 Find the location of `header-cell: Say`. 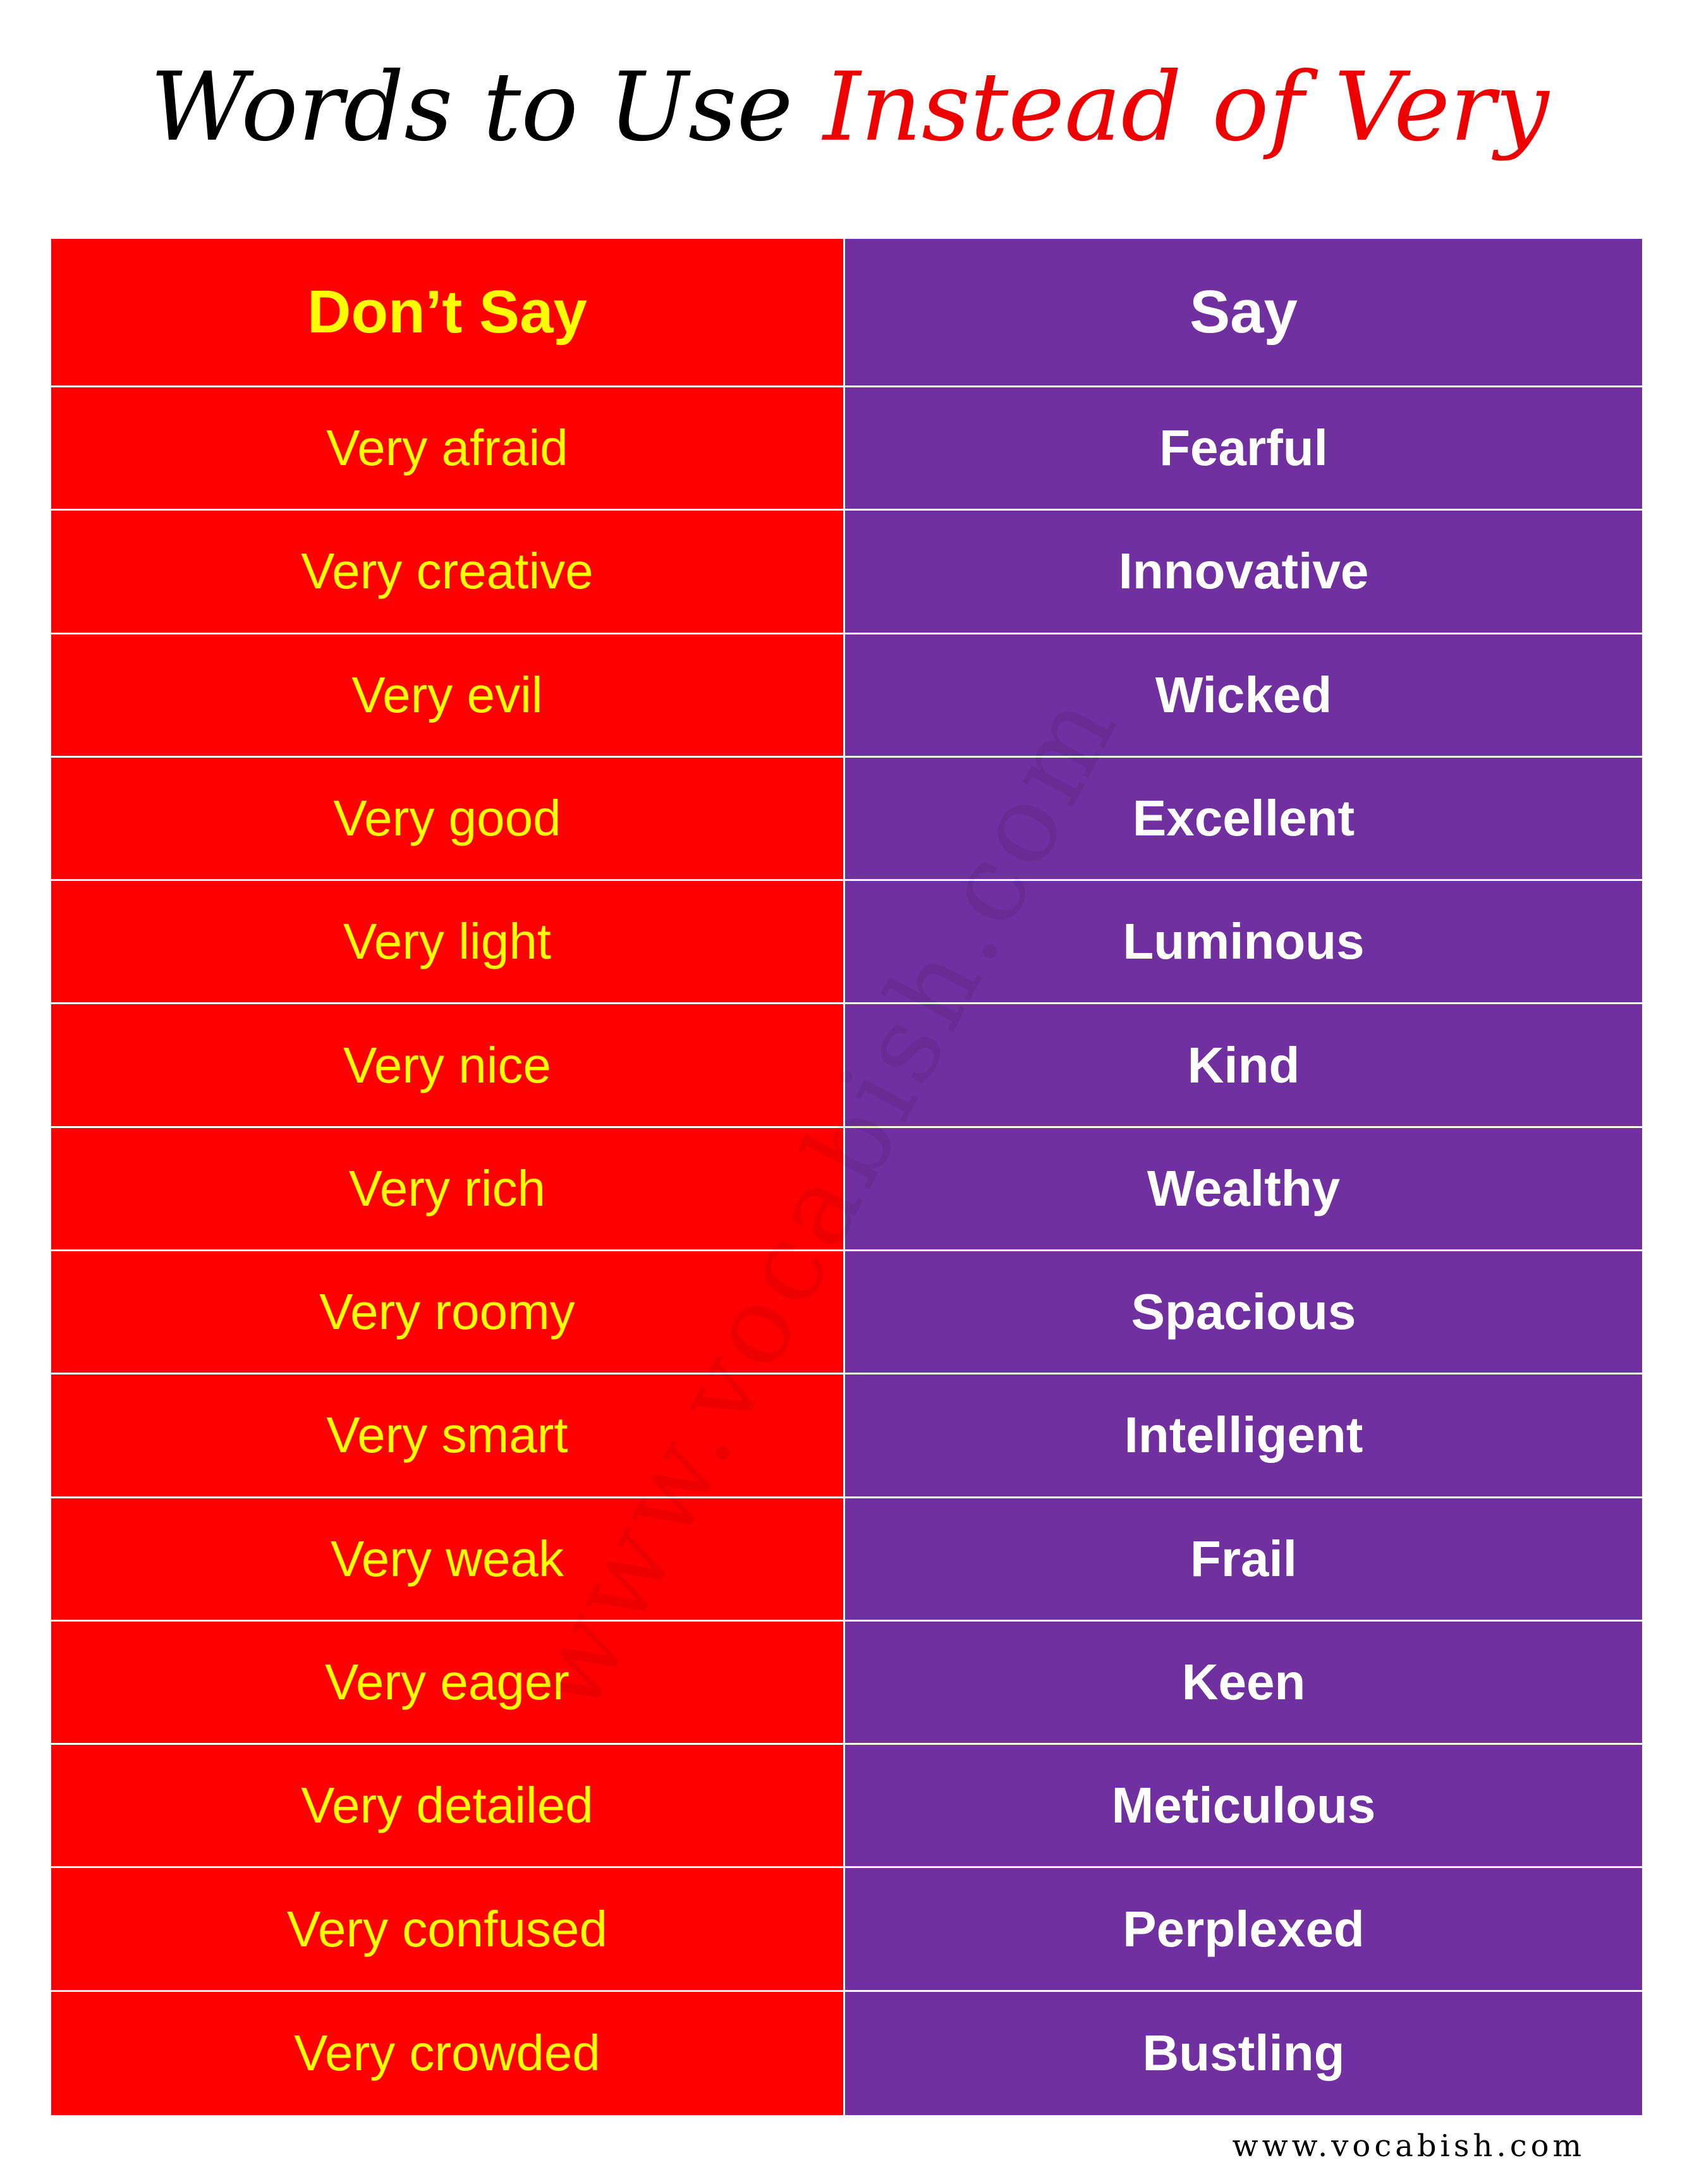

header-cell: Say is located at coordinates (1243, 313).